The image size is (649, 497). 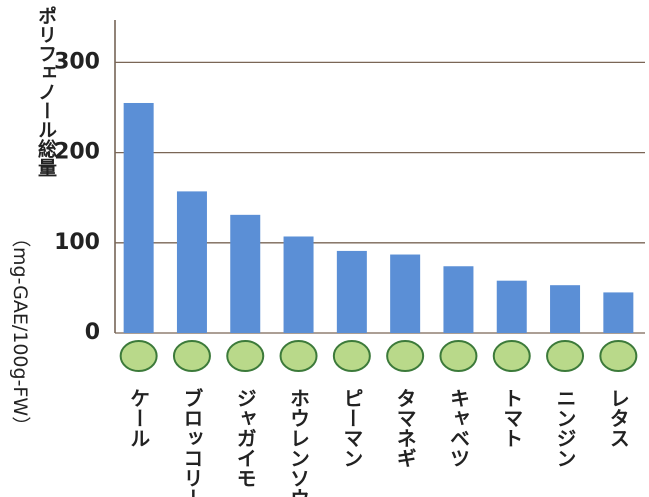 What do you see at coordinates (77, 242) in the screenshot?
I see `y-tick-label: 100` at bounding box center [77, 242].